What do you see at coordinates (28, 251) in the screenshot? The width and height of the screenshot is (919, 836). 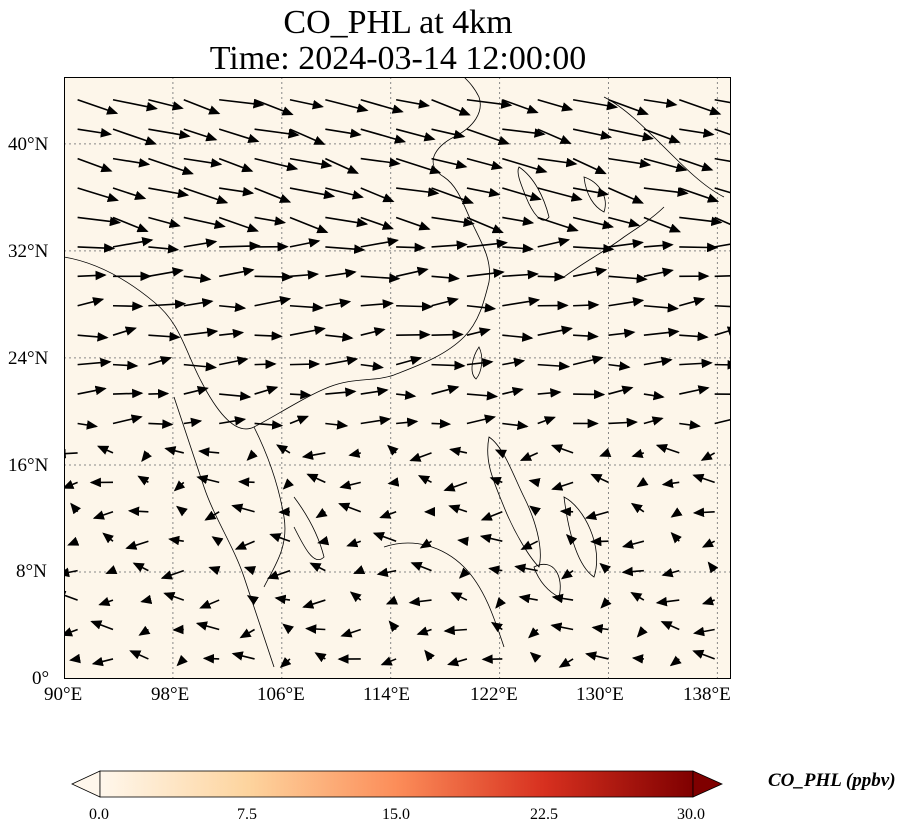 I see `y-tick-label: 32°N` at bounding box center [28, 251].